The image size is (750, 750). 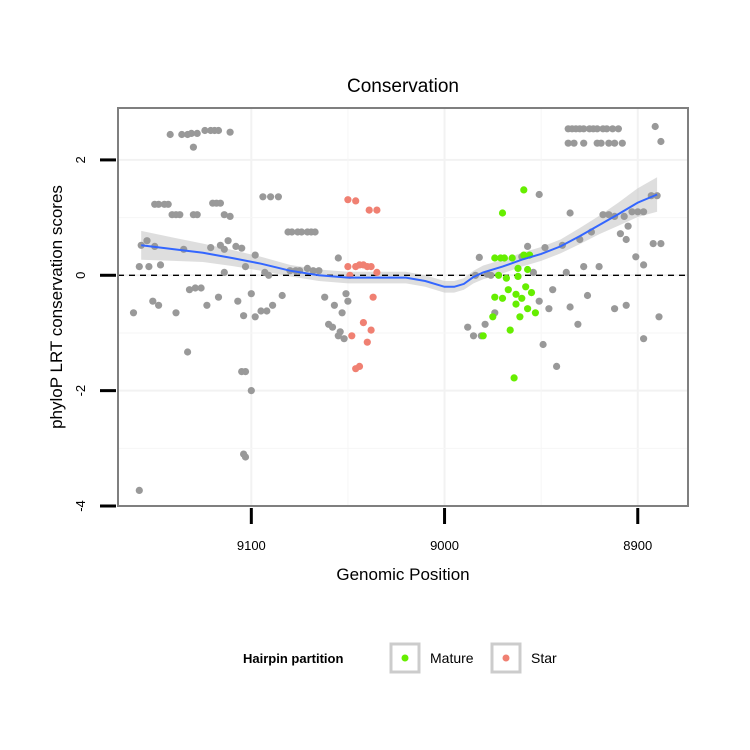 I want to click on x-tick-label: 8900, so click(x=637, y=545).